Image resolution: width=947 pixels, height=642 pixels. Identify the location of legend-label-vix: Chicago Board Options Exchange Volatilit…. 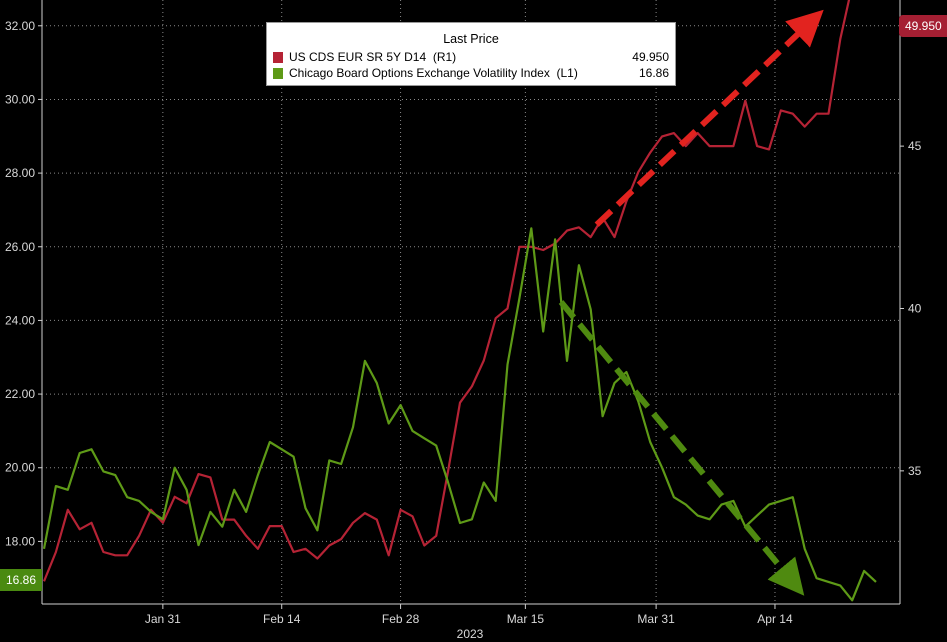
(433, 73).